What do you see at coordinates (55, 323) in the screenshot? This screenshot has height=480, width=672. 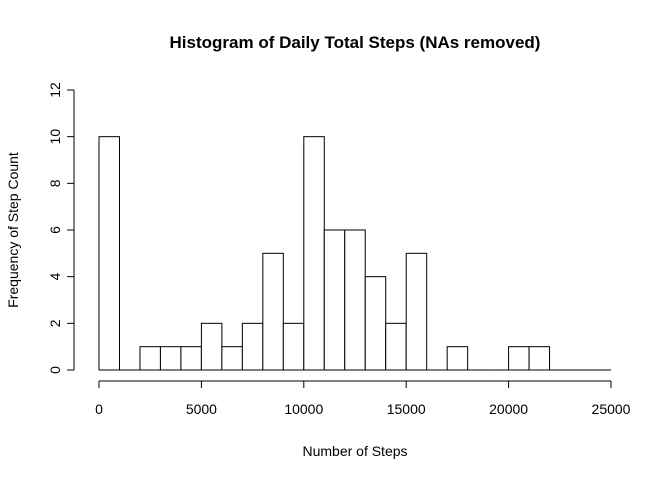 I see `y-tick-label-1: 2` at bounding box center [55, 323].